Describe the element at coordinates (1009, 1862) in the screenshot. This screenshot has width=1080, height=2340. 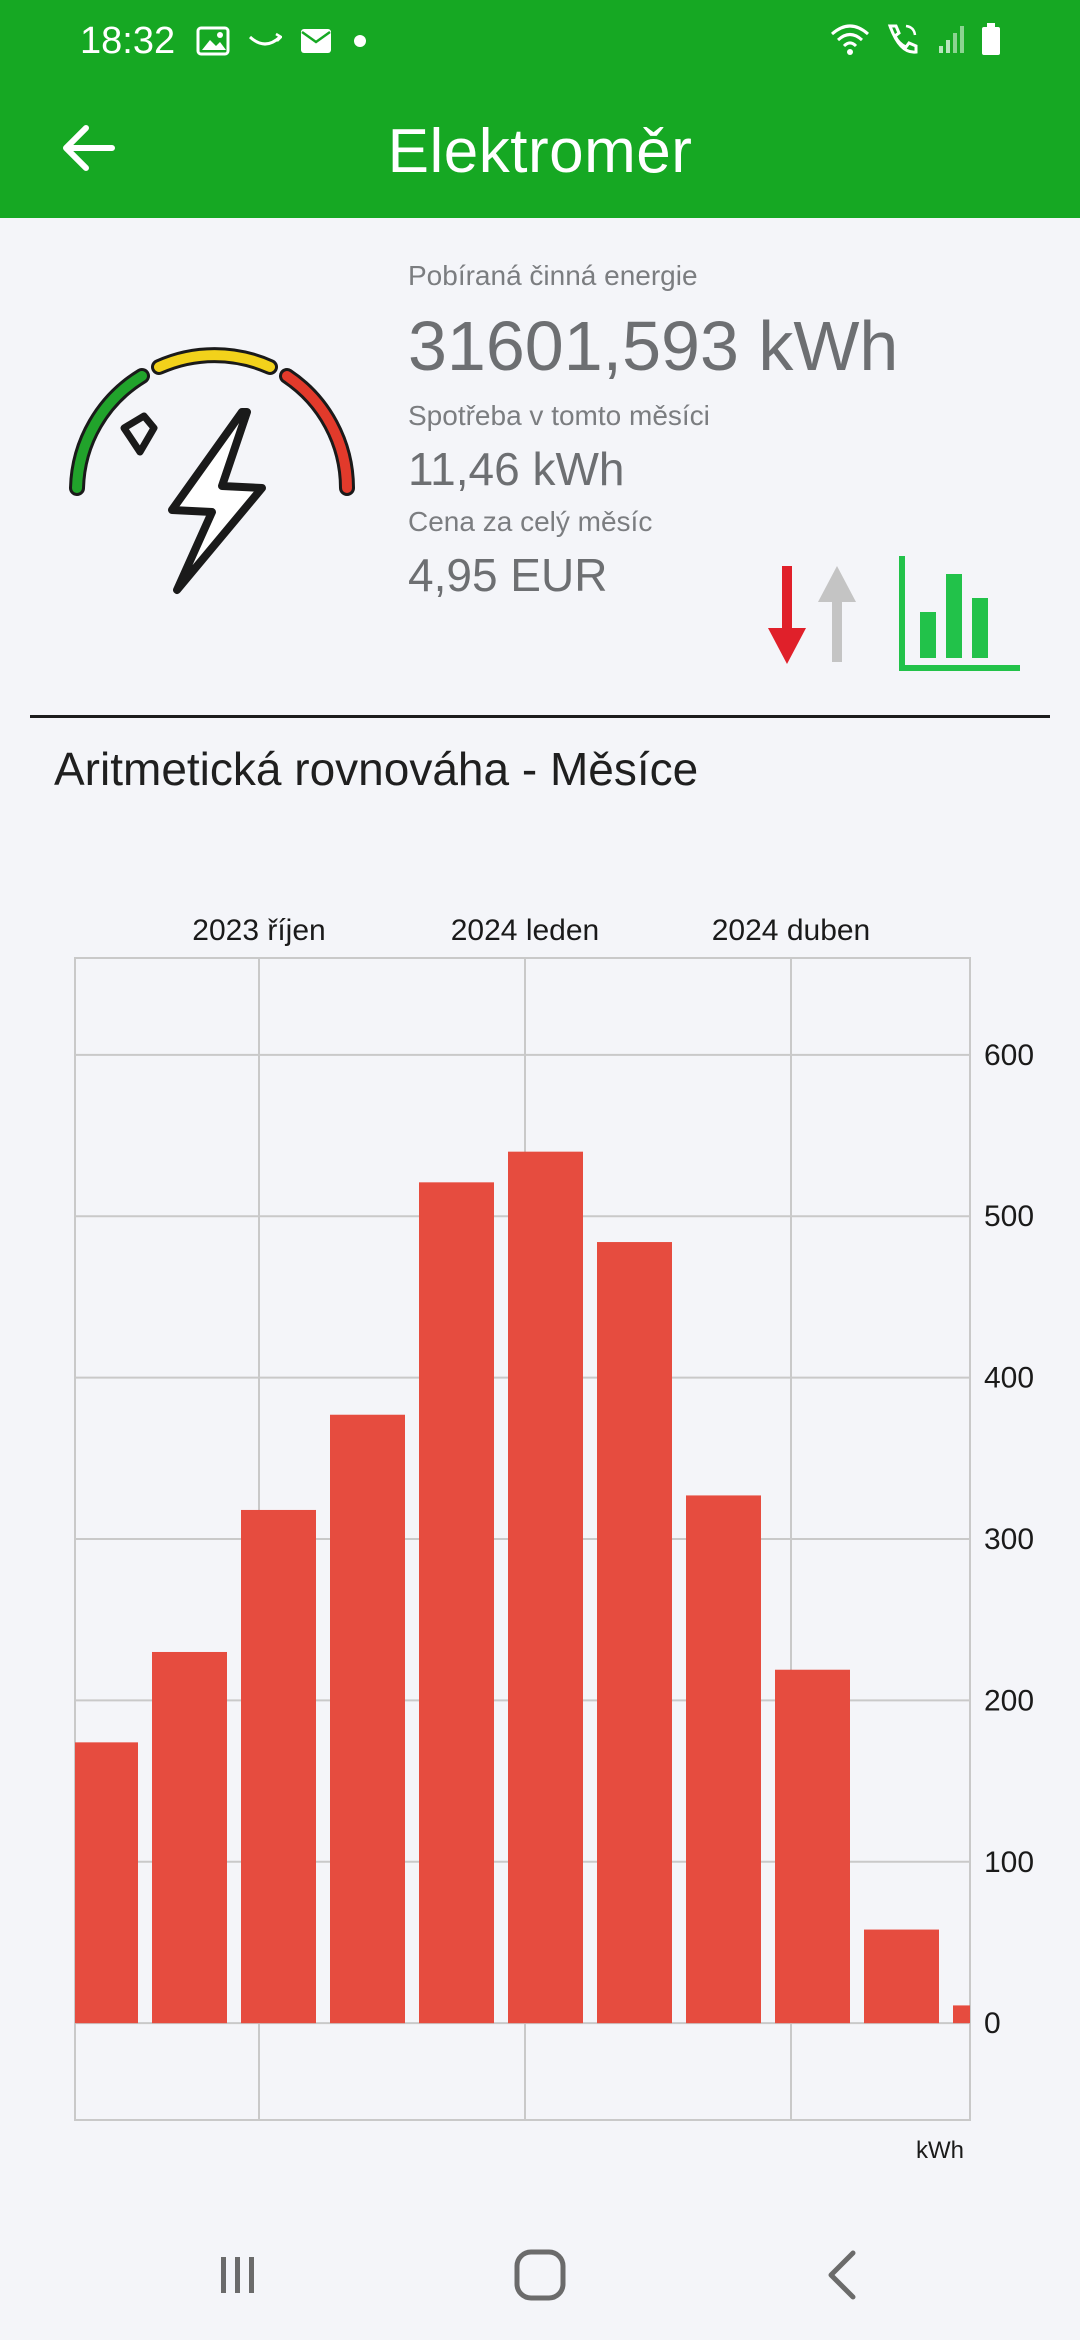
I see `y-tick-label: 100` at that location.